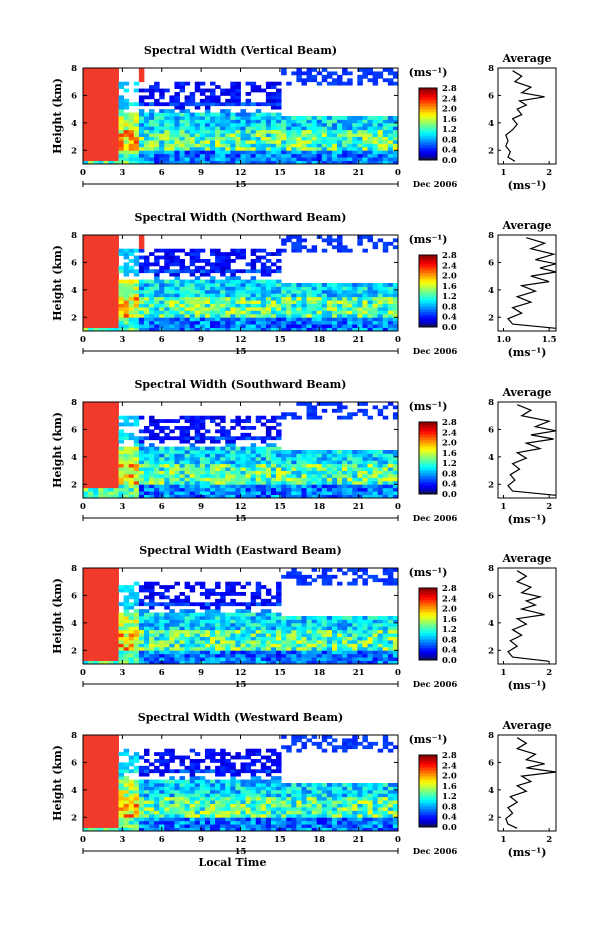 The height and width of the screenshot is (929, 611). Describe the element at coordinates (428, 124) in the screenshot. I see `colorbar-frame` at that location.